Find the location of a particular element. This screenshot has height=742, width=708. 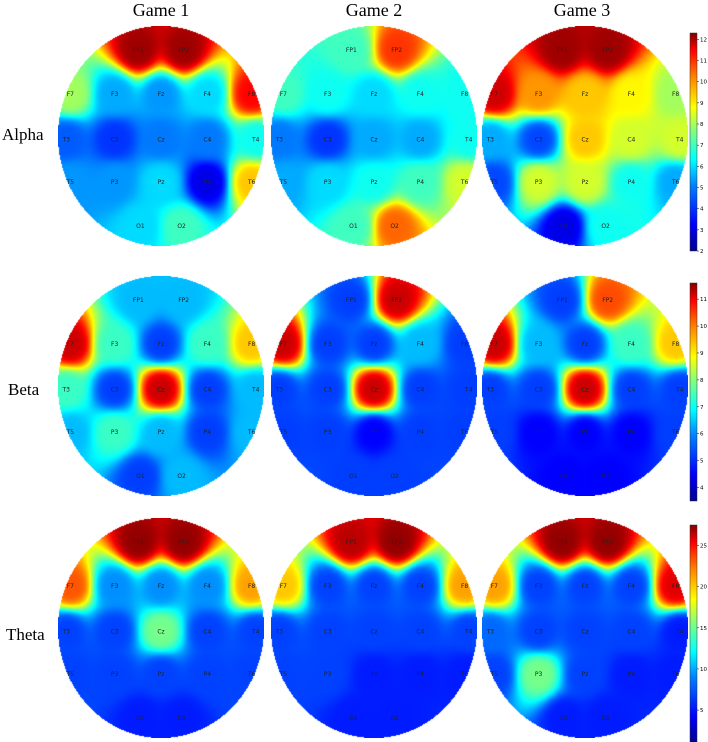

colorbar-tick-label: 2 is located at coordinates (702, 252).